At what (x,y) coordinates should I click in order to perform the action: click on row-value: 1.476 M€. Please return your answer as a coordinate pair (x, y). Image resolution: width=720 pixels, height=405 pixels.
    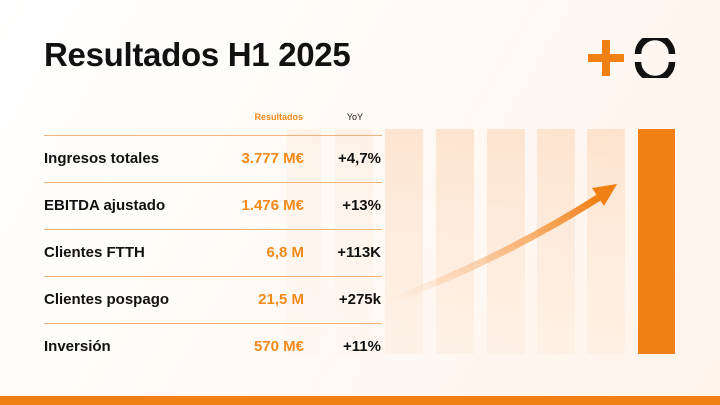
    Looking at the image, I should click on (272, 205).